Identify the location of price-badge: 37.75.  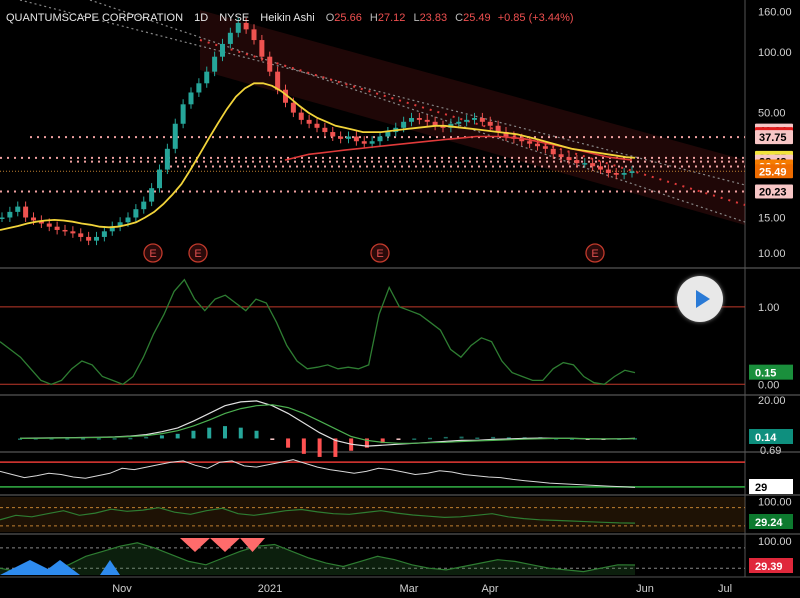
(774, 137).